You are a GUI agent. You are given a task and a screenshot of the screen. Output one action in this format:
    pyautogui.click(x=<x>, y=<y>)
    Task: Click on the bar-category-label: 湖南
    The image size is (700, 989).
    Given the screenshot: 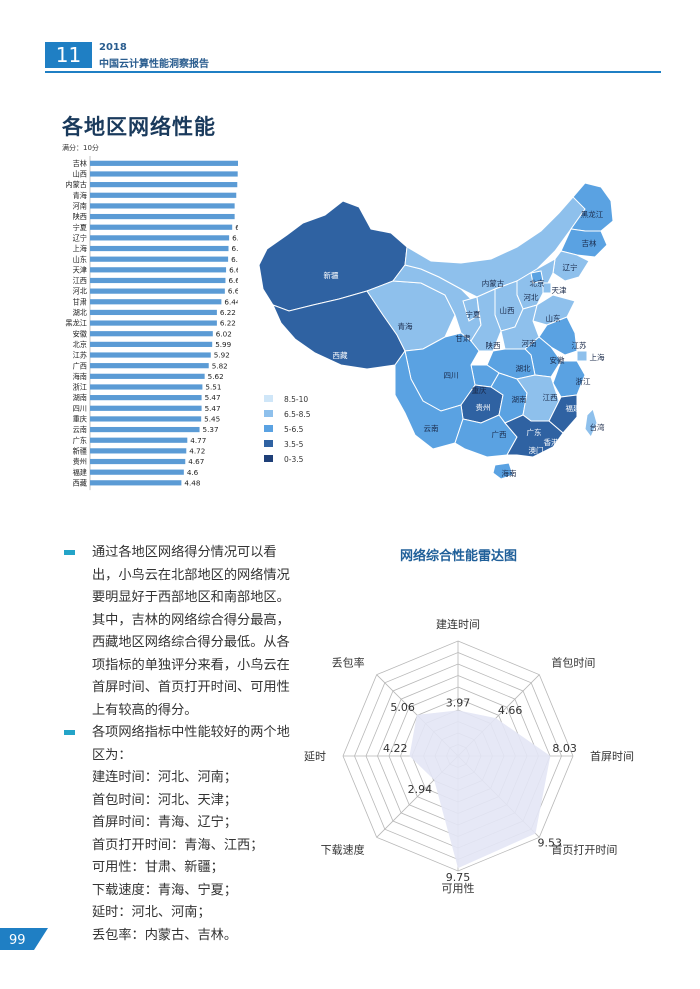 What is the action you would take?
    pyautogui.click(x=80, y=397)
    